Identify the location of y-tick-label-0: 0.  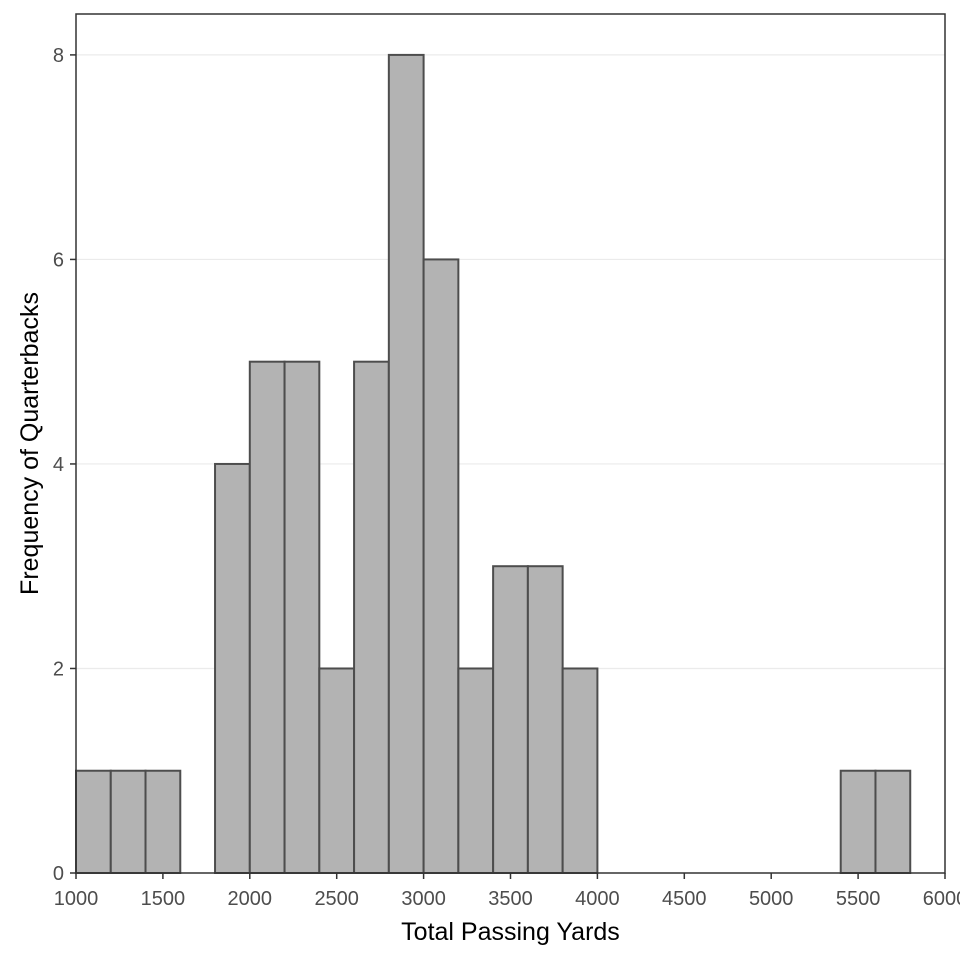
(58, 874).